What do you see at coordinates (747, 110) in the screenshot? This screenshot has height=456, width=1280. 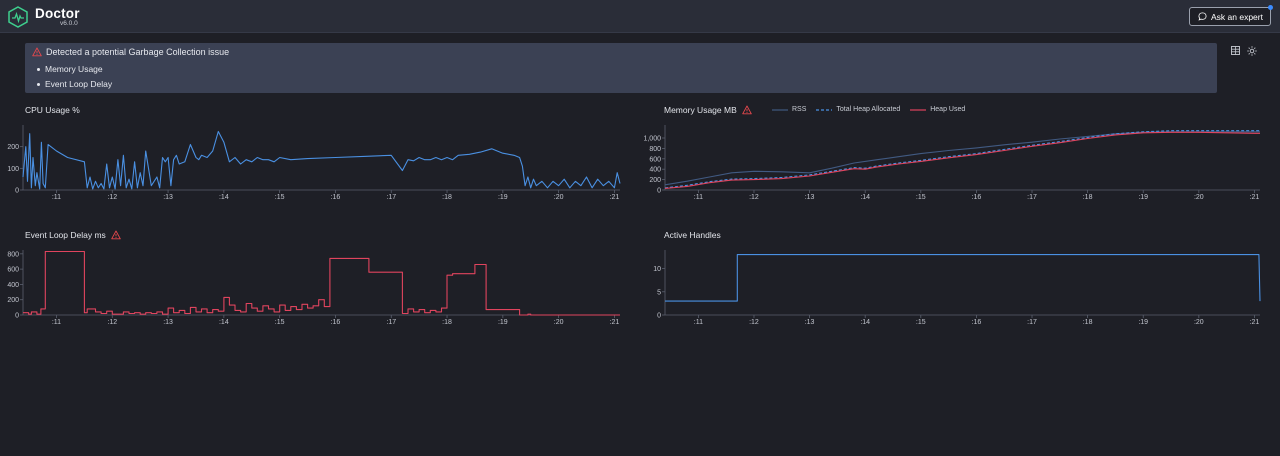 I see `memory-warning-icon` at bounding box center [747, 110].